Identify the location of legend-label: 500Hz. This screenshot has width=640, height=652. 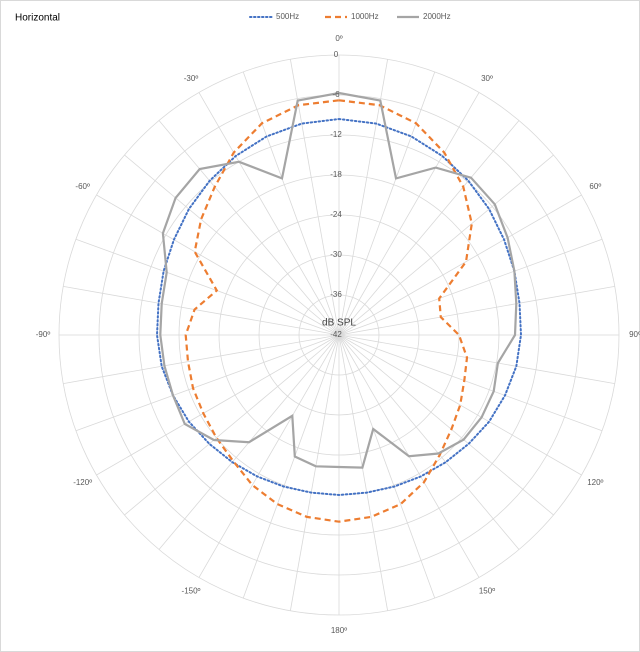
(287, 16).